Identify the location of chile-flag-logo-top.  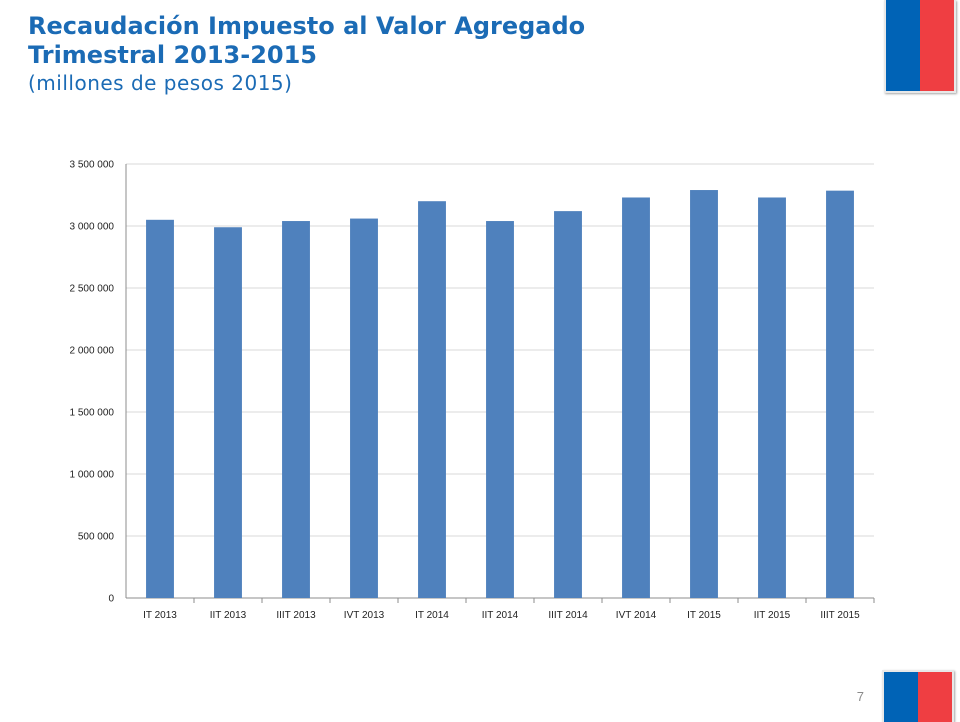
(920, 46).